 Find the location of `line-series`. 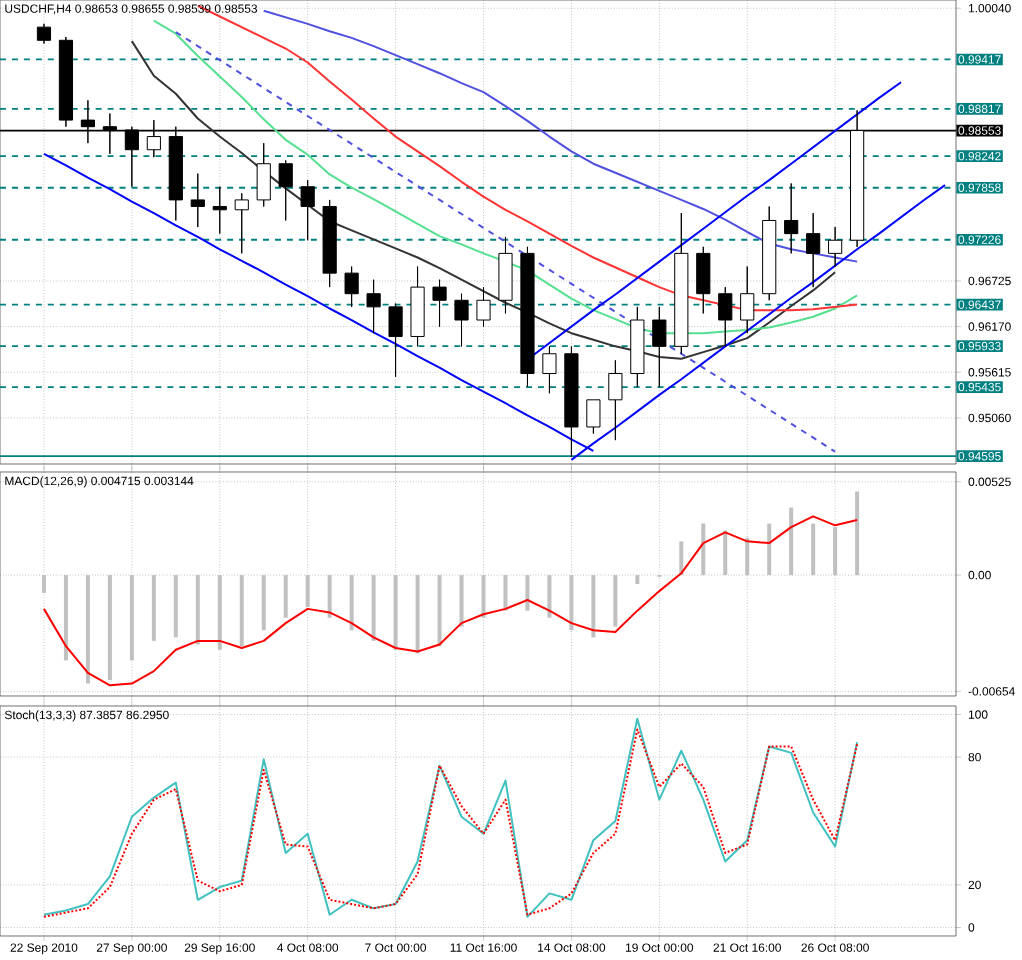

line-series is located at coordinates (450, 601).